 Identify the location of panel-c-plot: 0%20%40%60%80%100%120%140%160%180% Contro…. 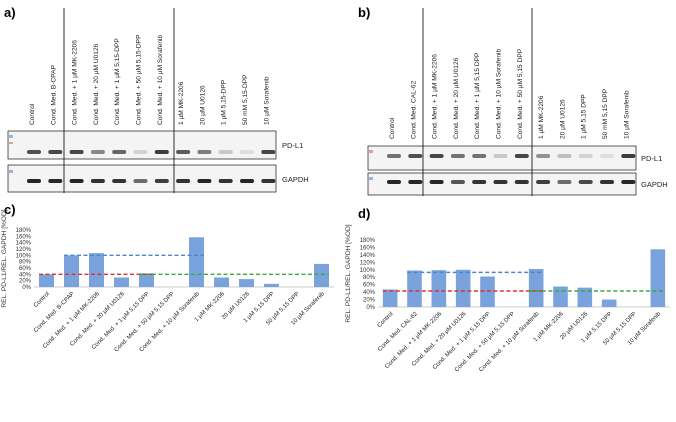
(175, 290).